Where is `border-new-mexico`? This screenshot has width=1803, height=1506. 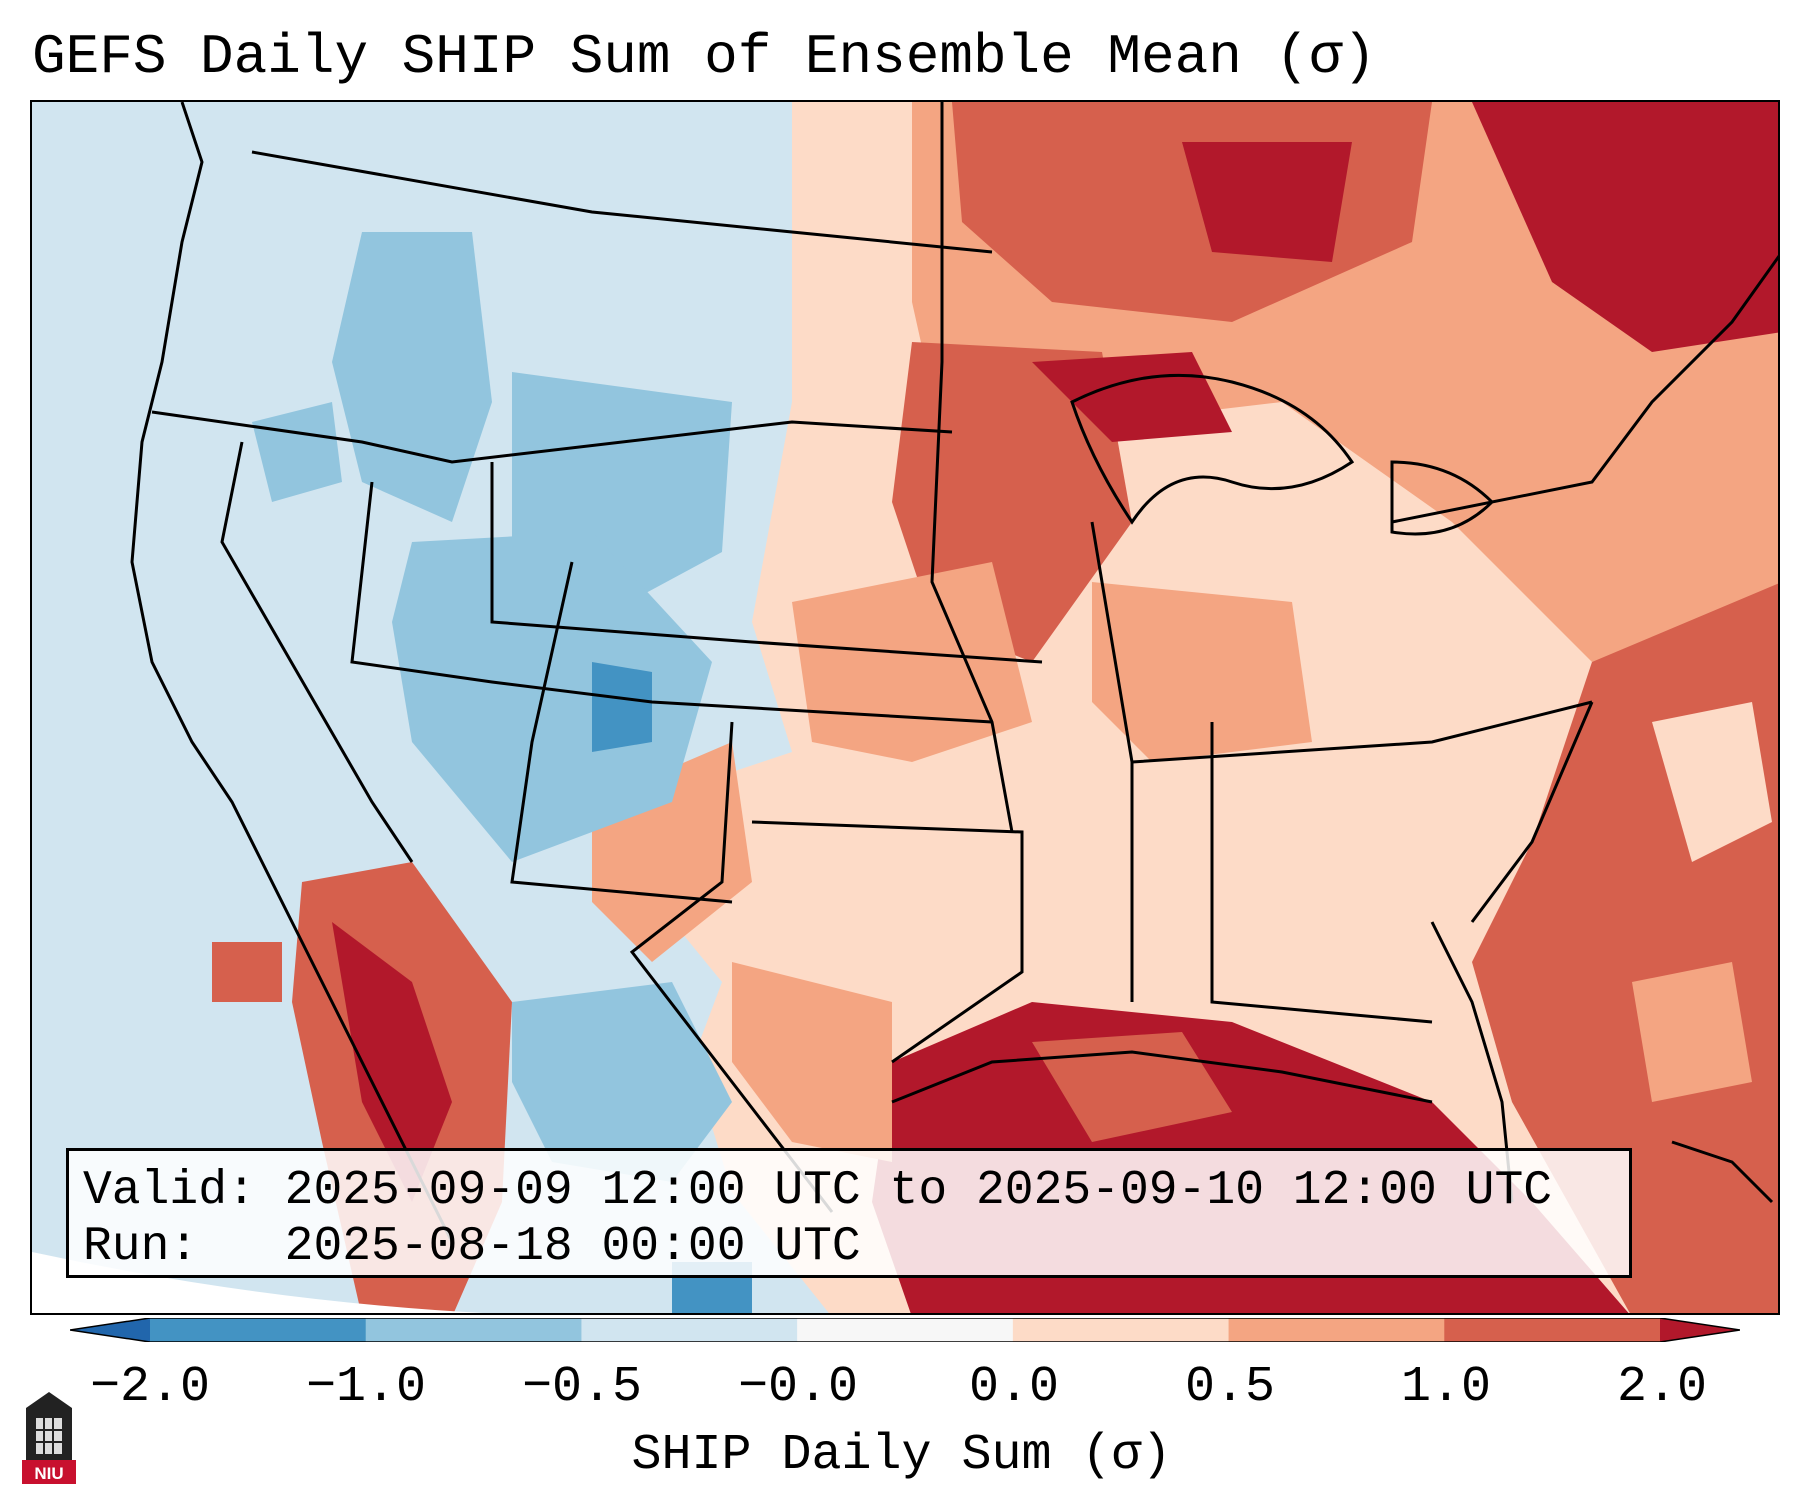
border-new-mexico is located at coordinates (621, 732).